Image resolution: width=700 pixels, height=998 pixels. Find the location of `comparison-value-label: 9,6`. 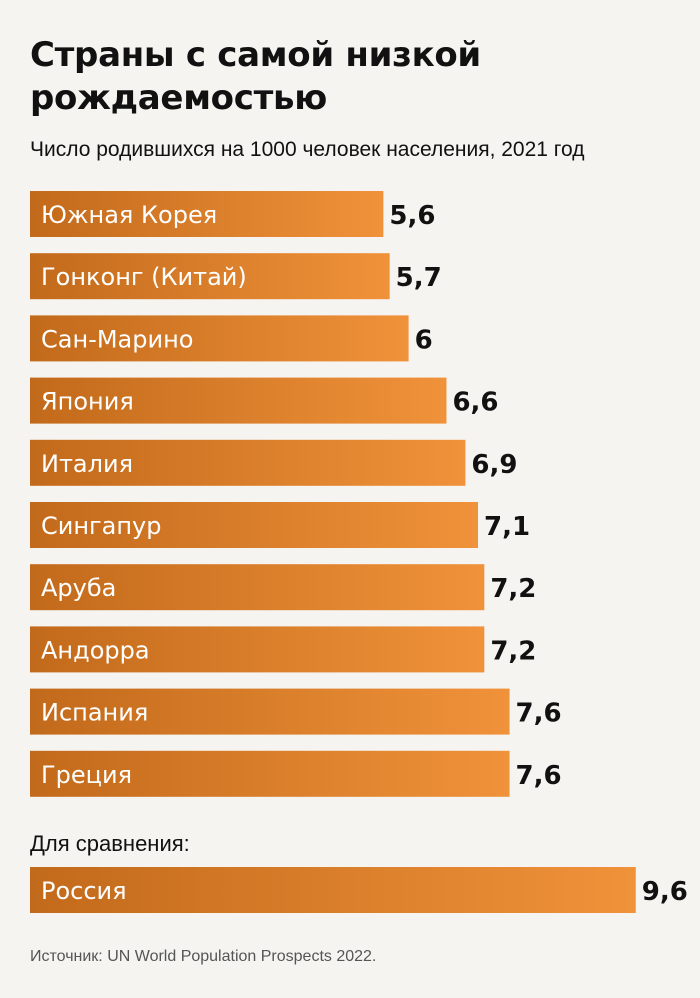

comparison-value-label: 9,6 is located at coordinates (665, 892).